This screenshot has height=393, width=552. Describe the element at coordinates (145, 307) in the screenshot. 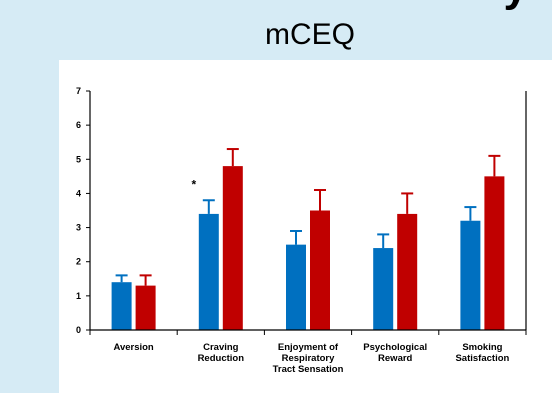

I see `bar-series2-cat1` at that location.